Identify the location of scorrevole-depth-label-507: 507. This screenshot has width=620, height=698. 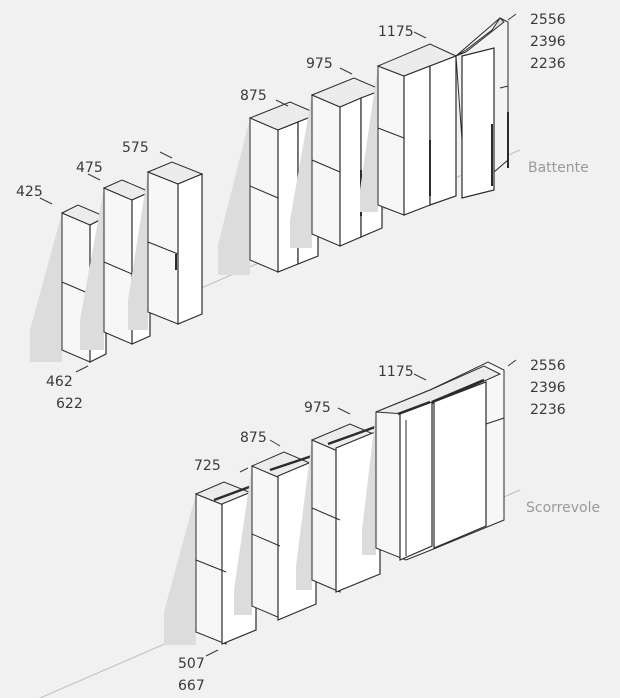
(191, 664).